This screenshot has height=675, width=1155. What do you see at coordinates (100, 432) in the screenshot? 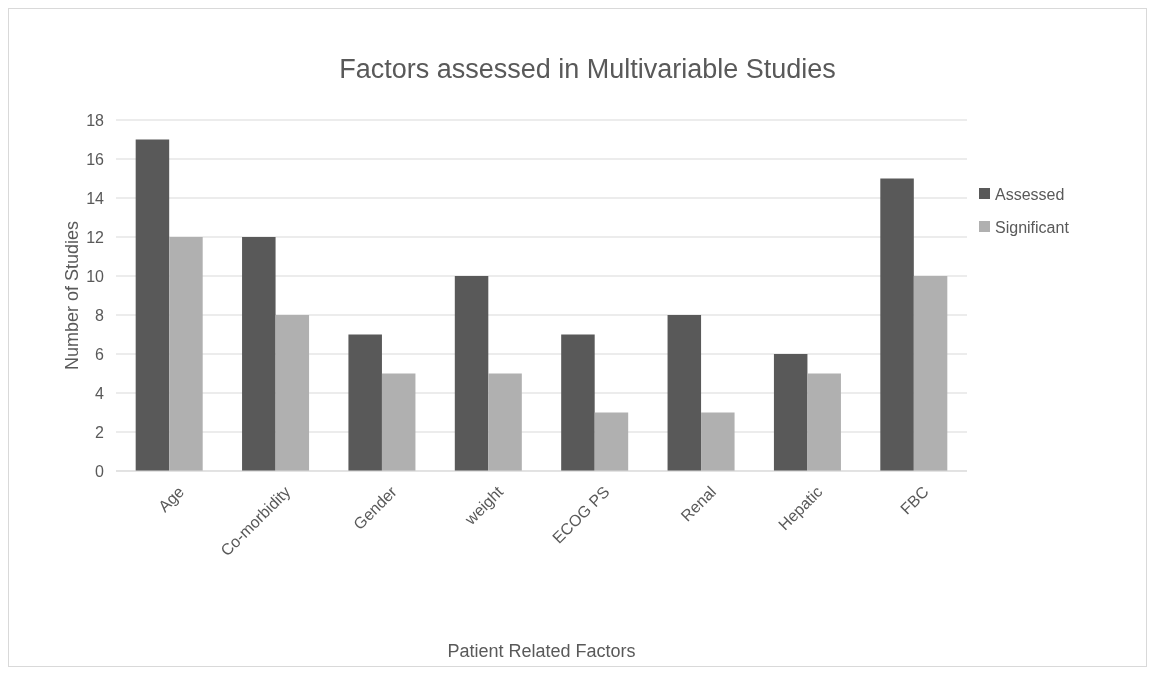
I see `y-tick-label: 2` at bounding box center [100, 432].